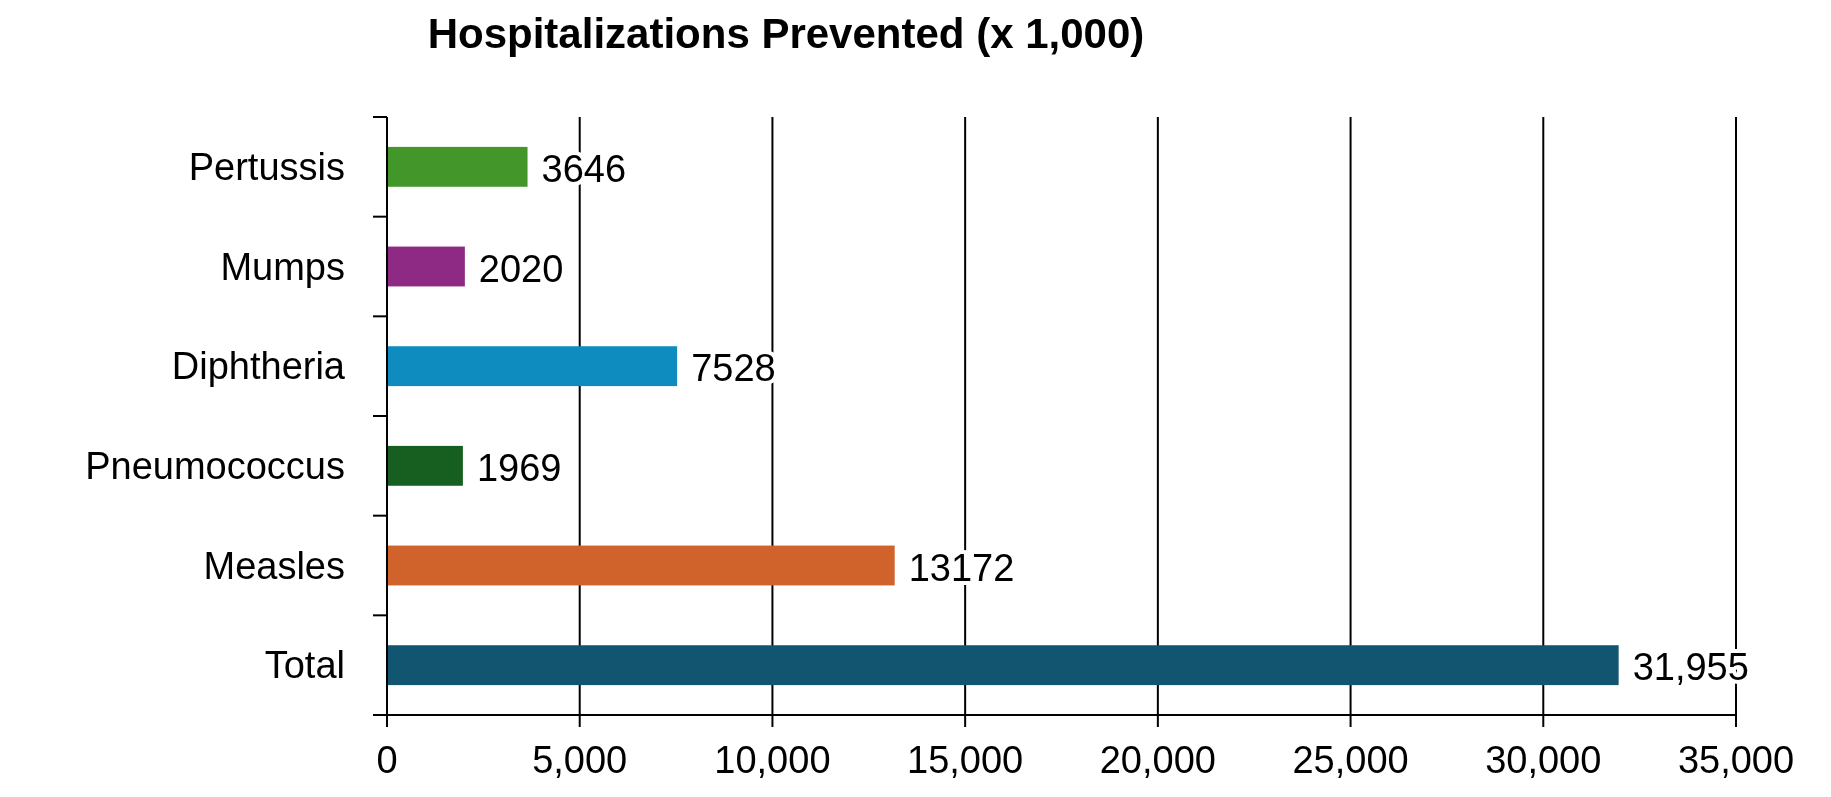 This screenshot has height=797, width=1831. Describe the element at coordinates (258, 366) in the screenshot. I see `y-tick-label: Diphtheria` at that location.